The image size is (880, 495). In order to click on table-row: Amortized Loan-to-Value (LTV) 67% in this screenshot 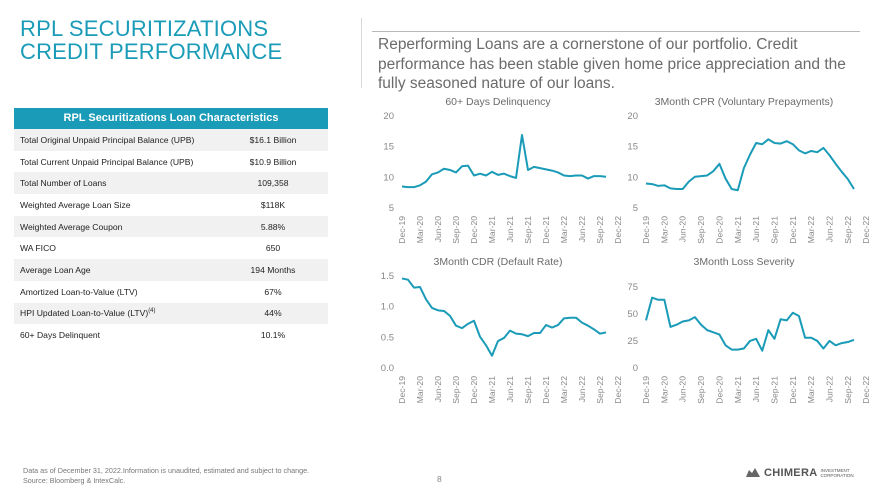, I will do `click(171, 292)`.